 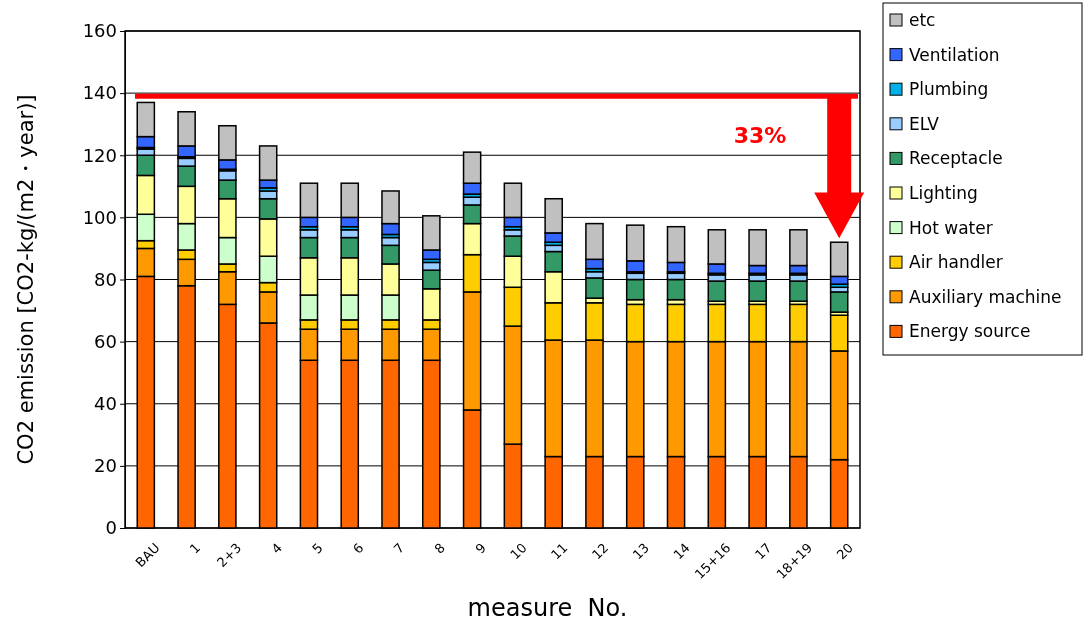 What do you see at coordinates (111, 528) in the screenshot?
I see `y-tick-label: 0` at bounding box center [111, 528].